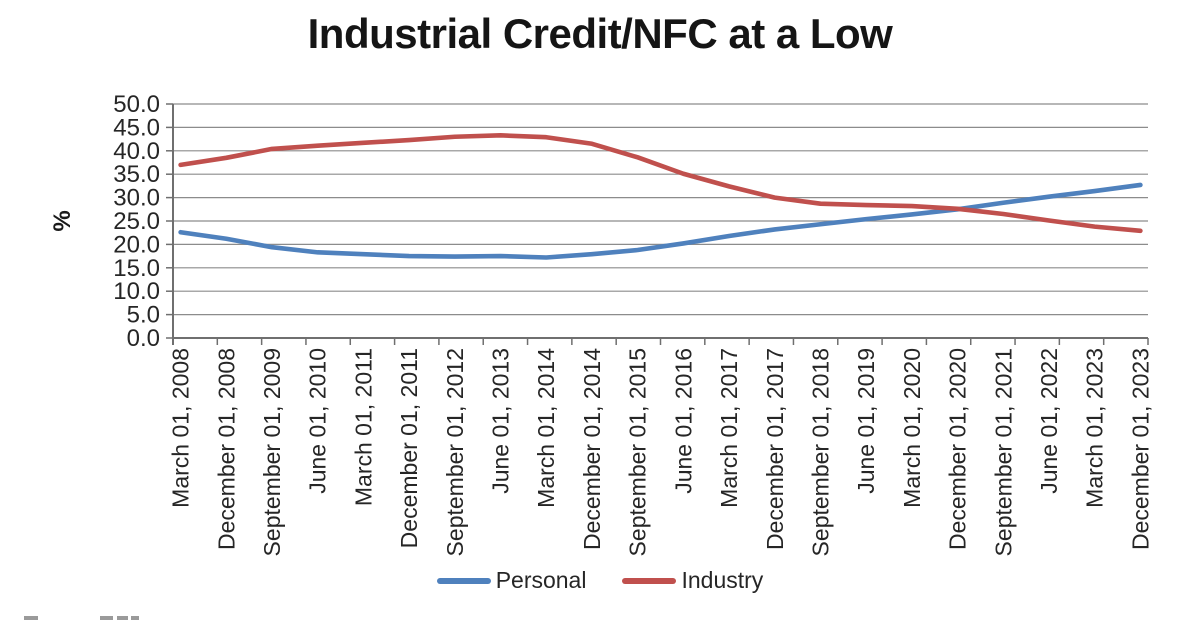 This screenshot has height=620, width=1200. I want to click on y-axis-tick-label: 40.0, so click(136, 151).